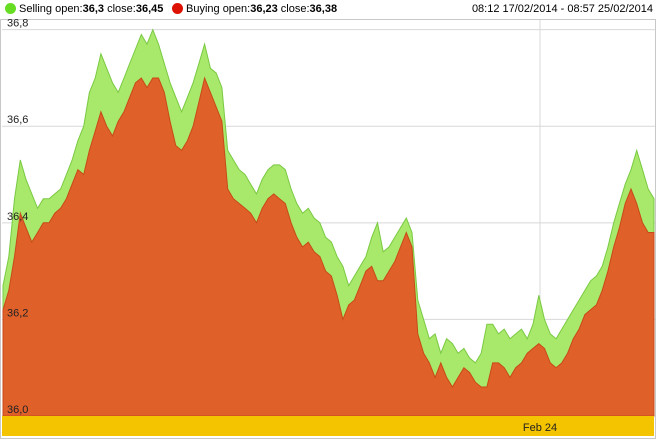 This screenshot has width=659, height=444. What do you see at coordinates (10, 8) in the screenshot?
I see `selling-dot-icon` at bounding box center [10, 8].